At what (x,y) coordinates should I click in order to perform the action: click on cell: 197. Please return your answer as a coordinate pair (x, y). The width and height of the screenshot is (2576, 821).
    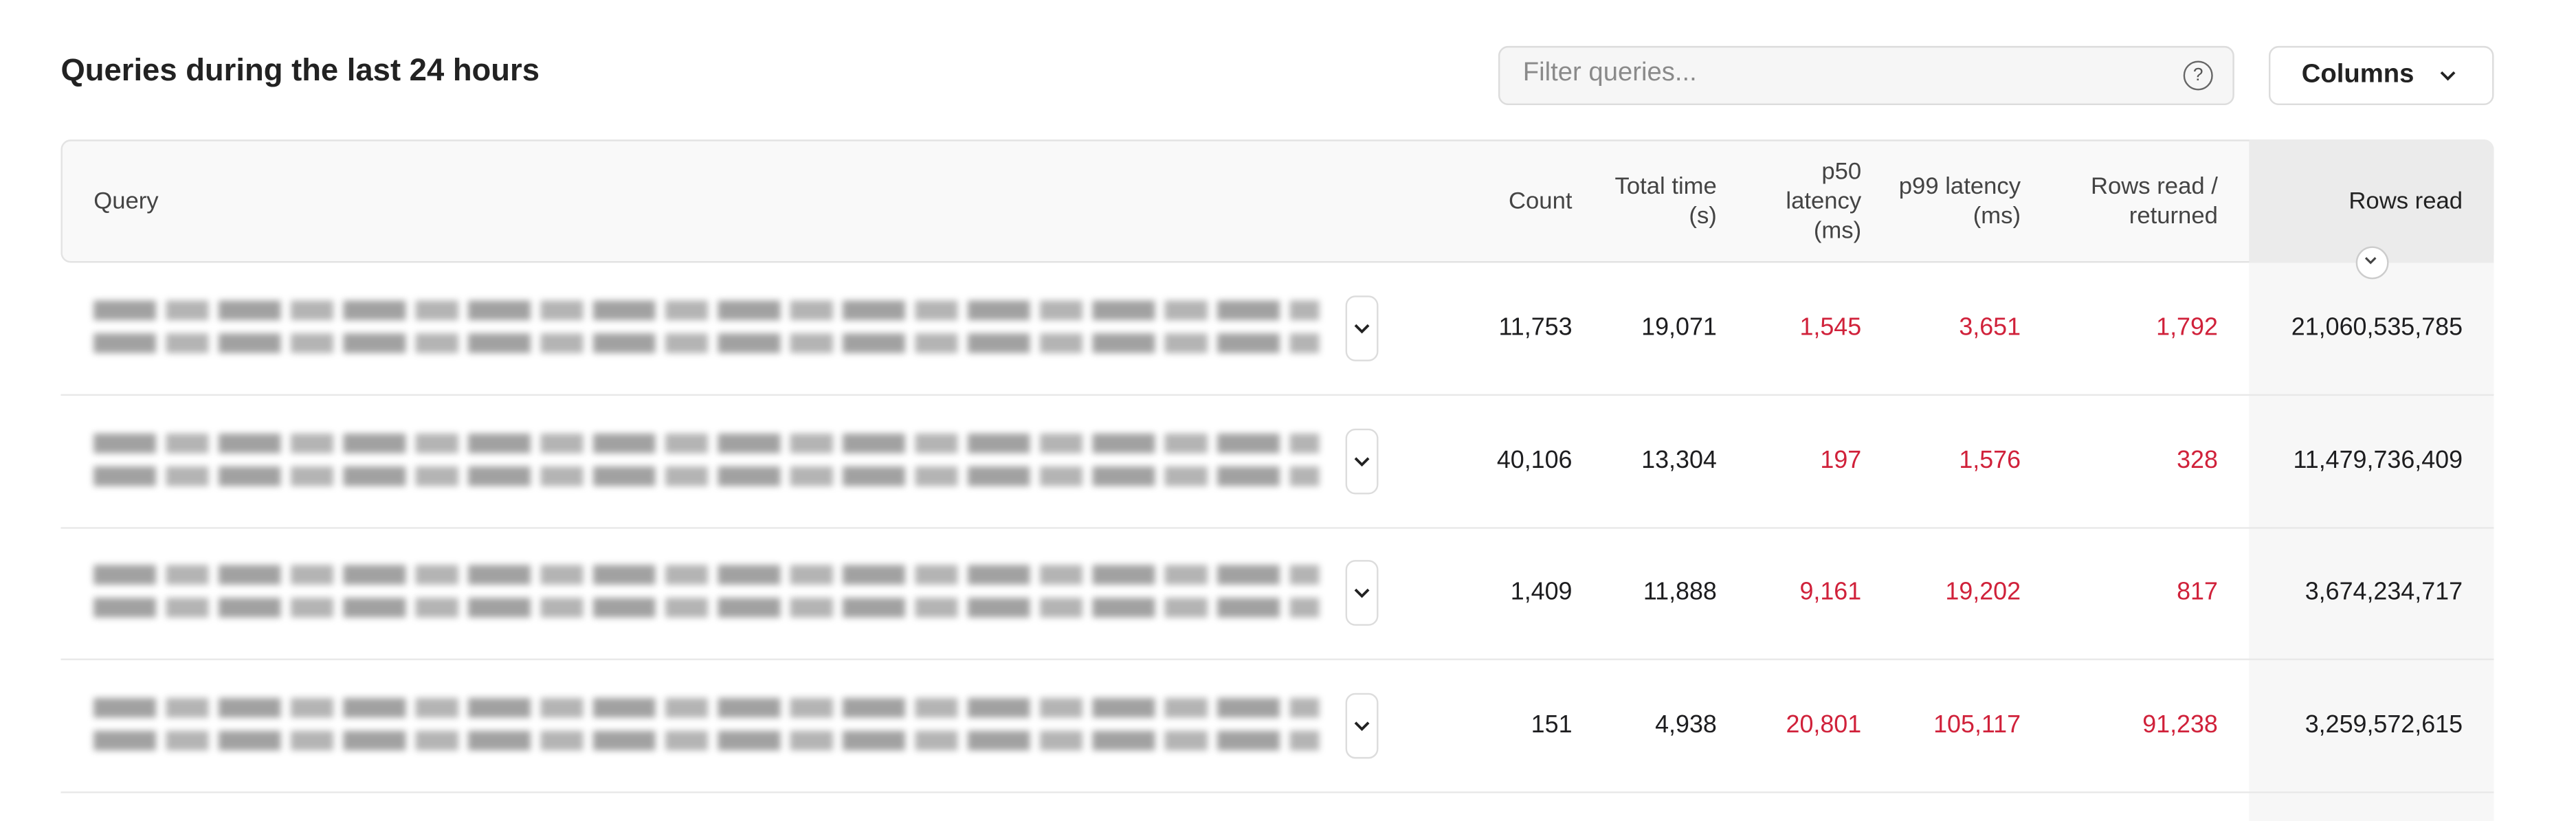
    Looking at the image, I should click on (1841, 460).